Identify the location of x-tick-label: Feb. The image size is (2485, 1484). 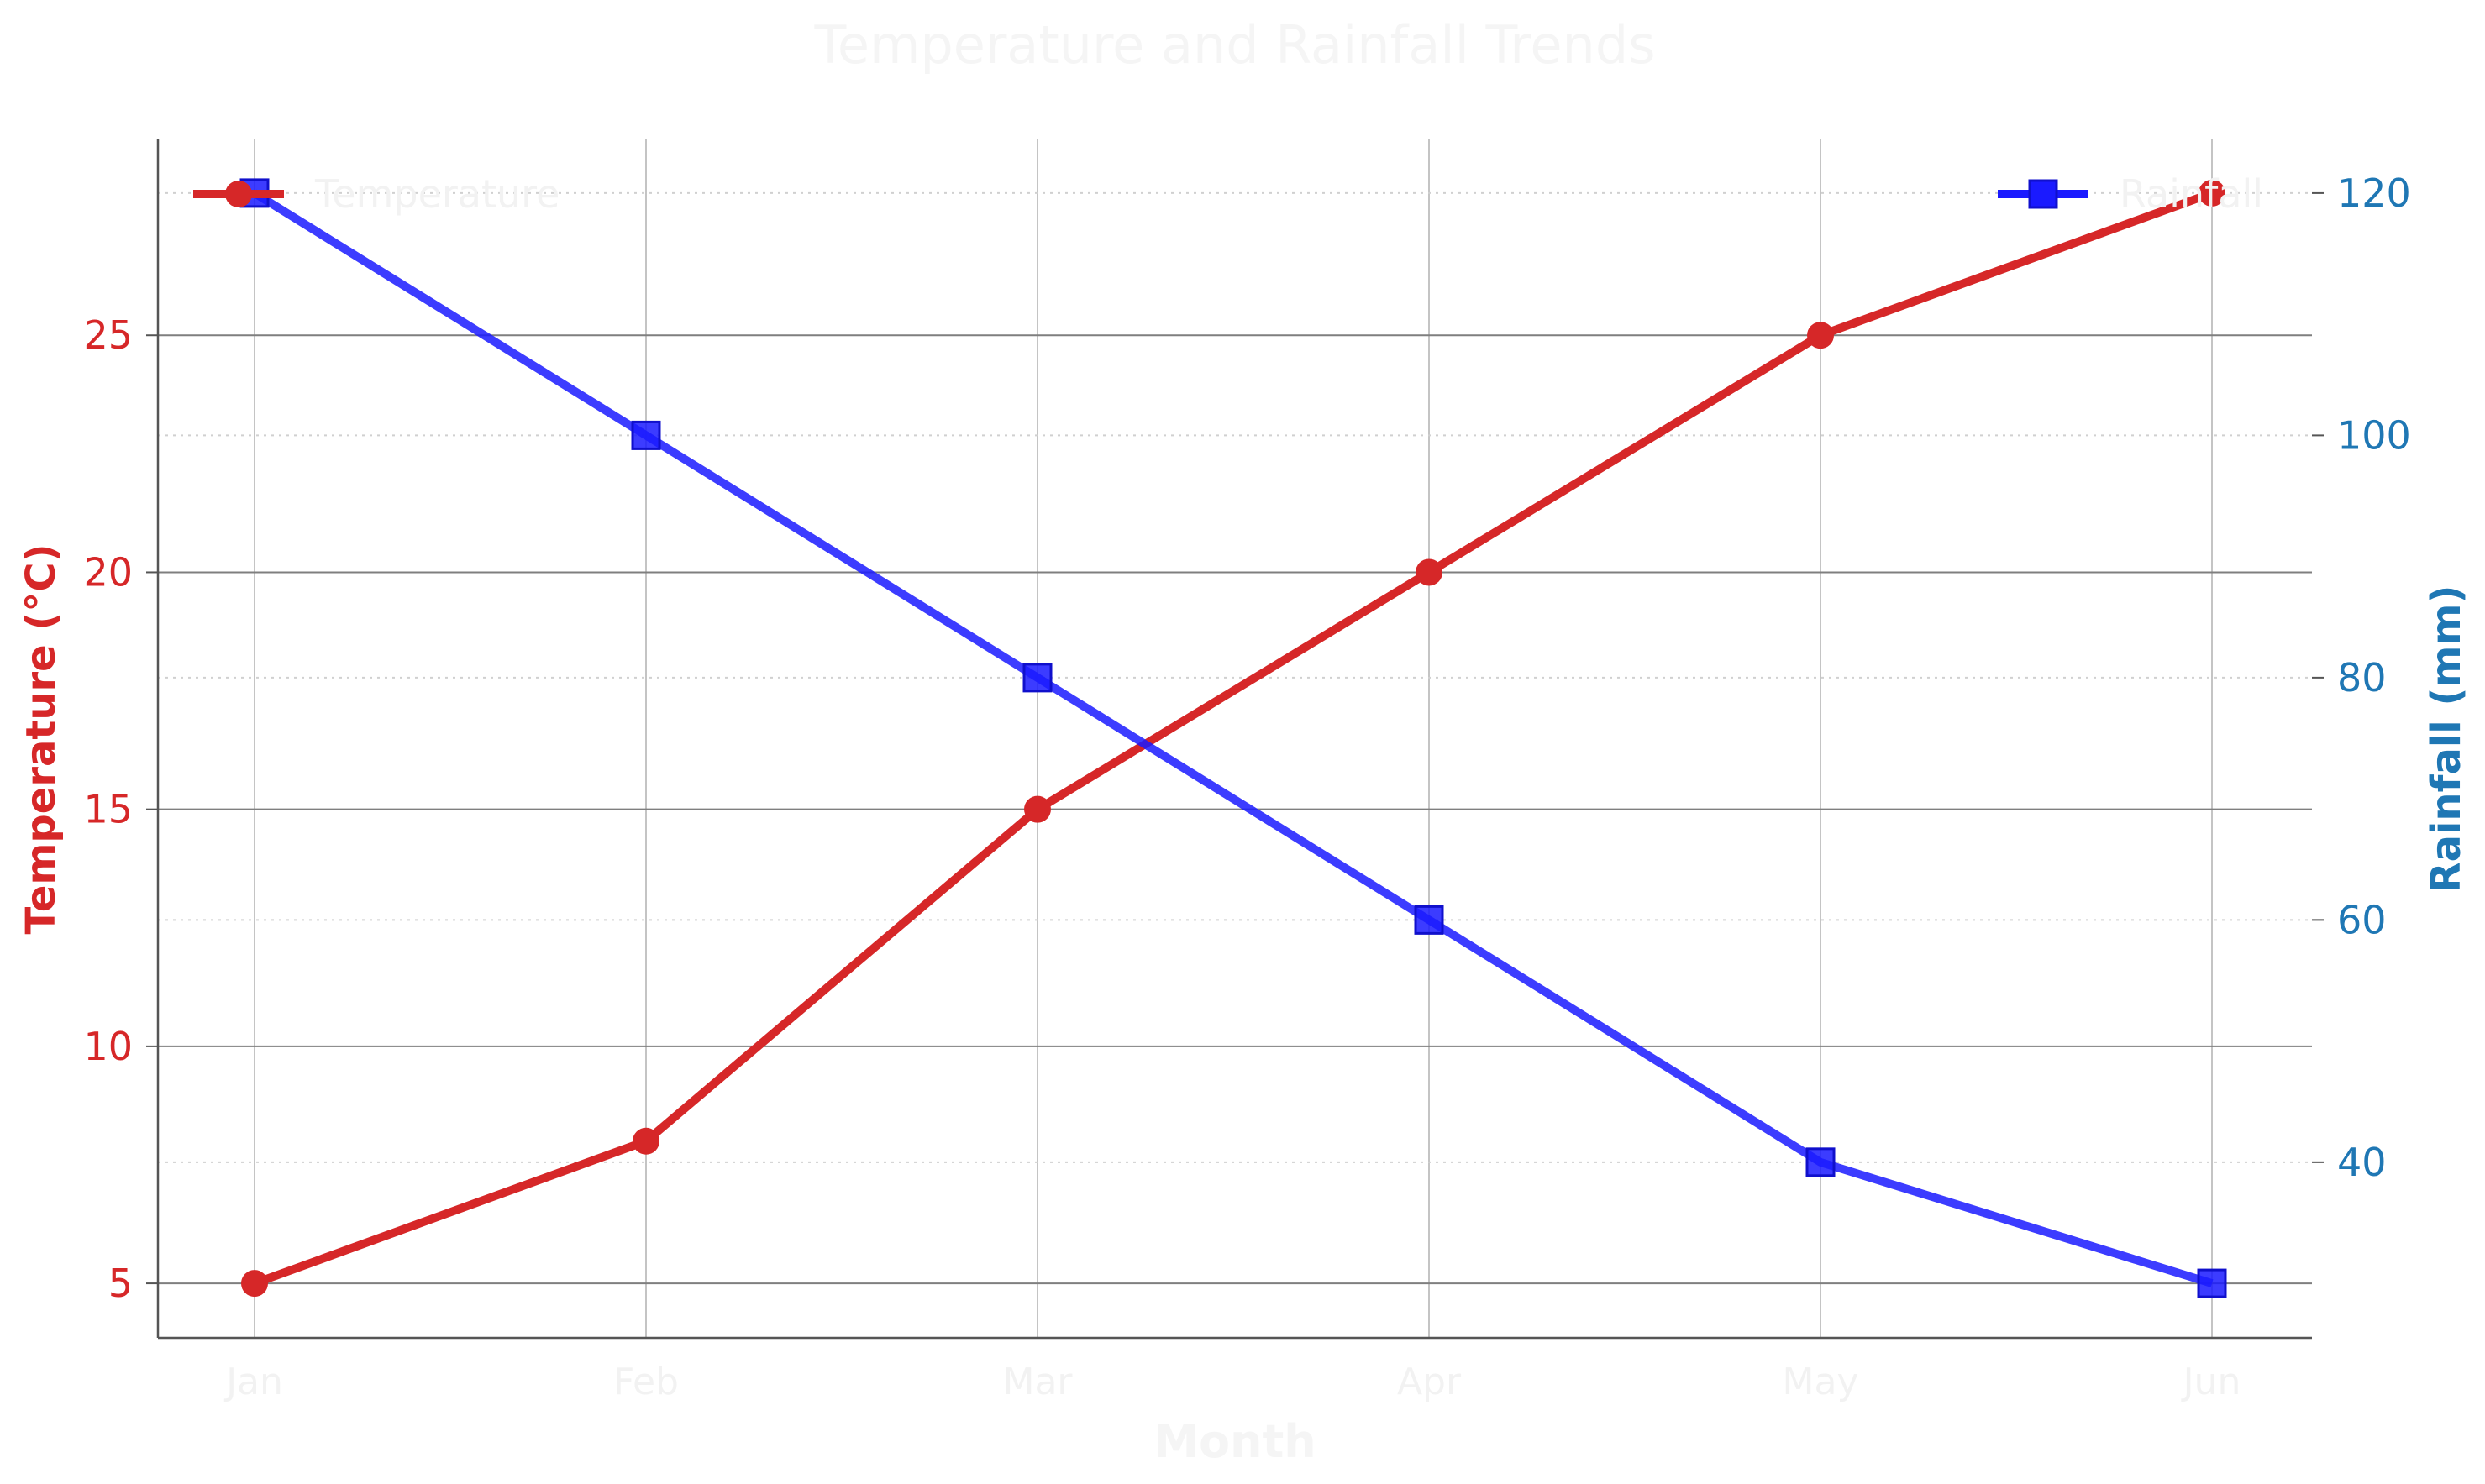
(646, 1382).